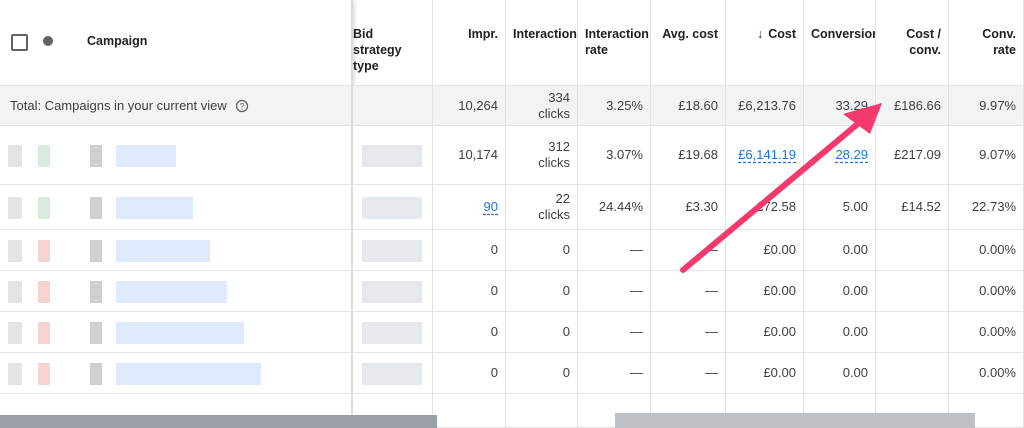 This screenshot has width=1024, height=428. I want to click on column-header: ↓ Cost, so click(765, 43).